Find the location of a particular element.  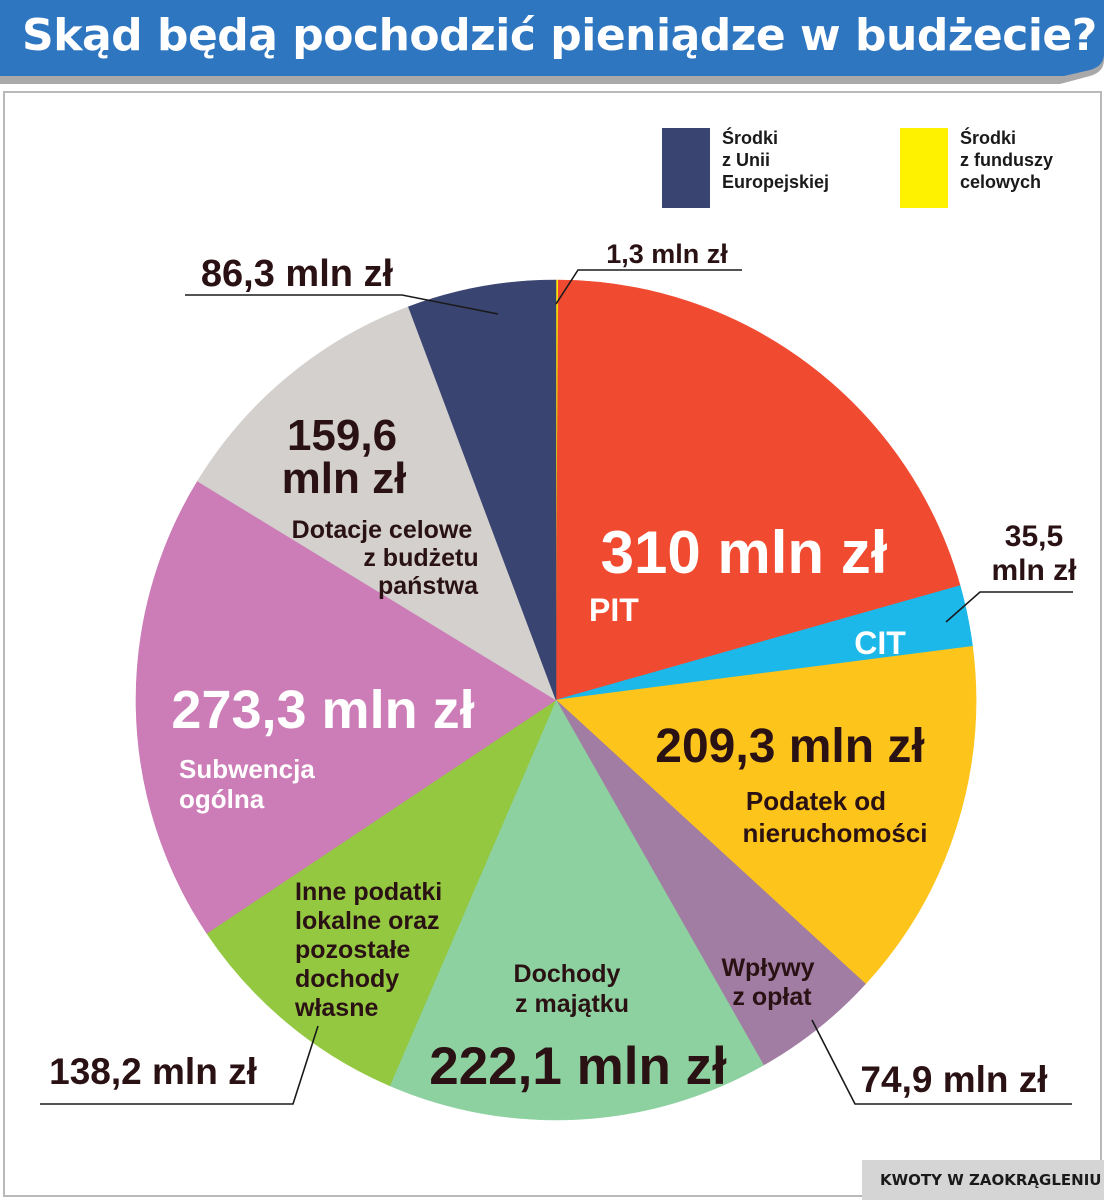

leader-line-eu is located at coordinates (342, 304).